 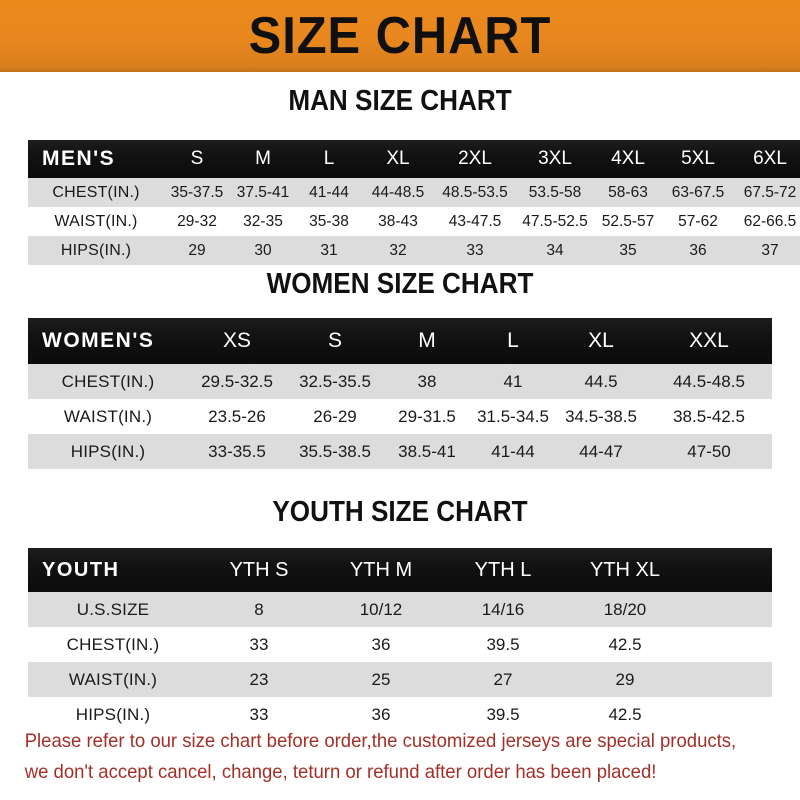 What do you see at coordinates (237, 416) in the screenshot?
I see `women-waist-xs: 23.5-26` at bounding box center [237, 416].